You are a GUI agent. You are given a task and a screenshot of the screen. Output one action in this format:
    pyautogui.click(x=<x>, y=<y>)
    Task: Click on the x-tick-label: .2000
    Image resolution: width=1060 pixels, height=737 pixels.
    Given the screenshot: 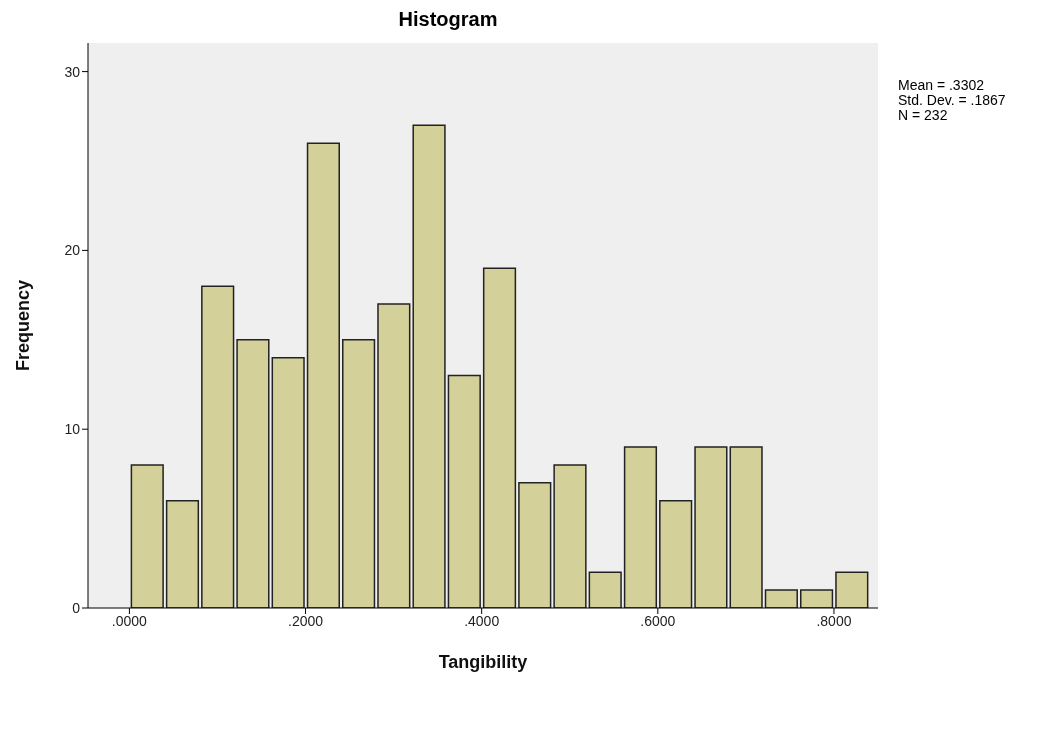 What is the action you would take?
    pyautogui.click(x=306, y=620)
    